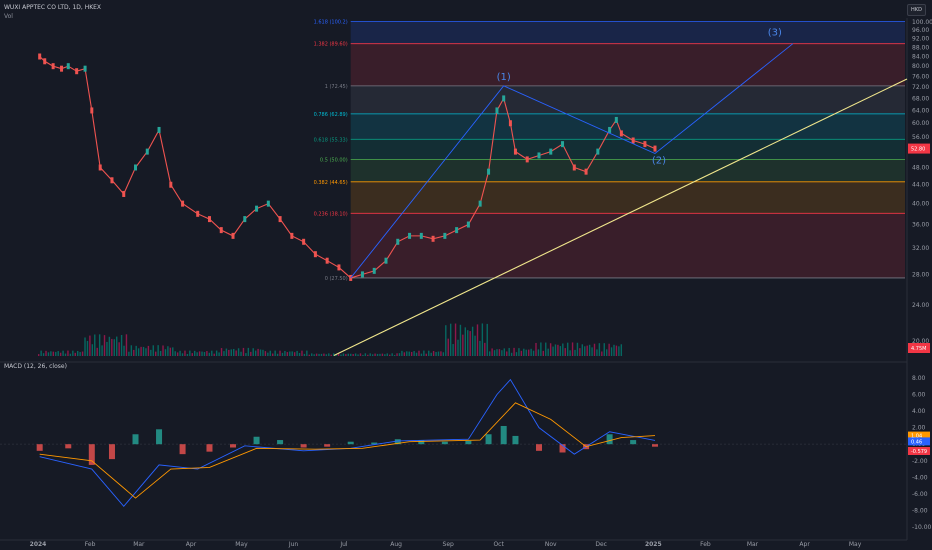 The height and width of the screenshot is (550, 932). Describe the element at coordinates (919, 395) in the screenshot. I see `macd-tick-label: 6.00` at that location.